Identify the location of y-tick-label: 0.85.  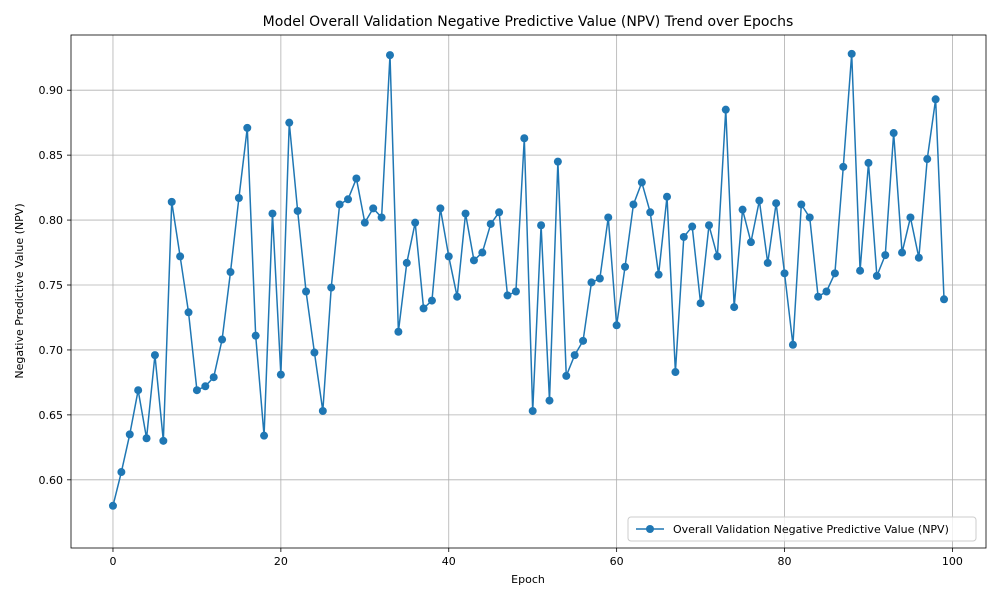
(51, 155).